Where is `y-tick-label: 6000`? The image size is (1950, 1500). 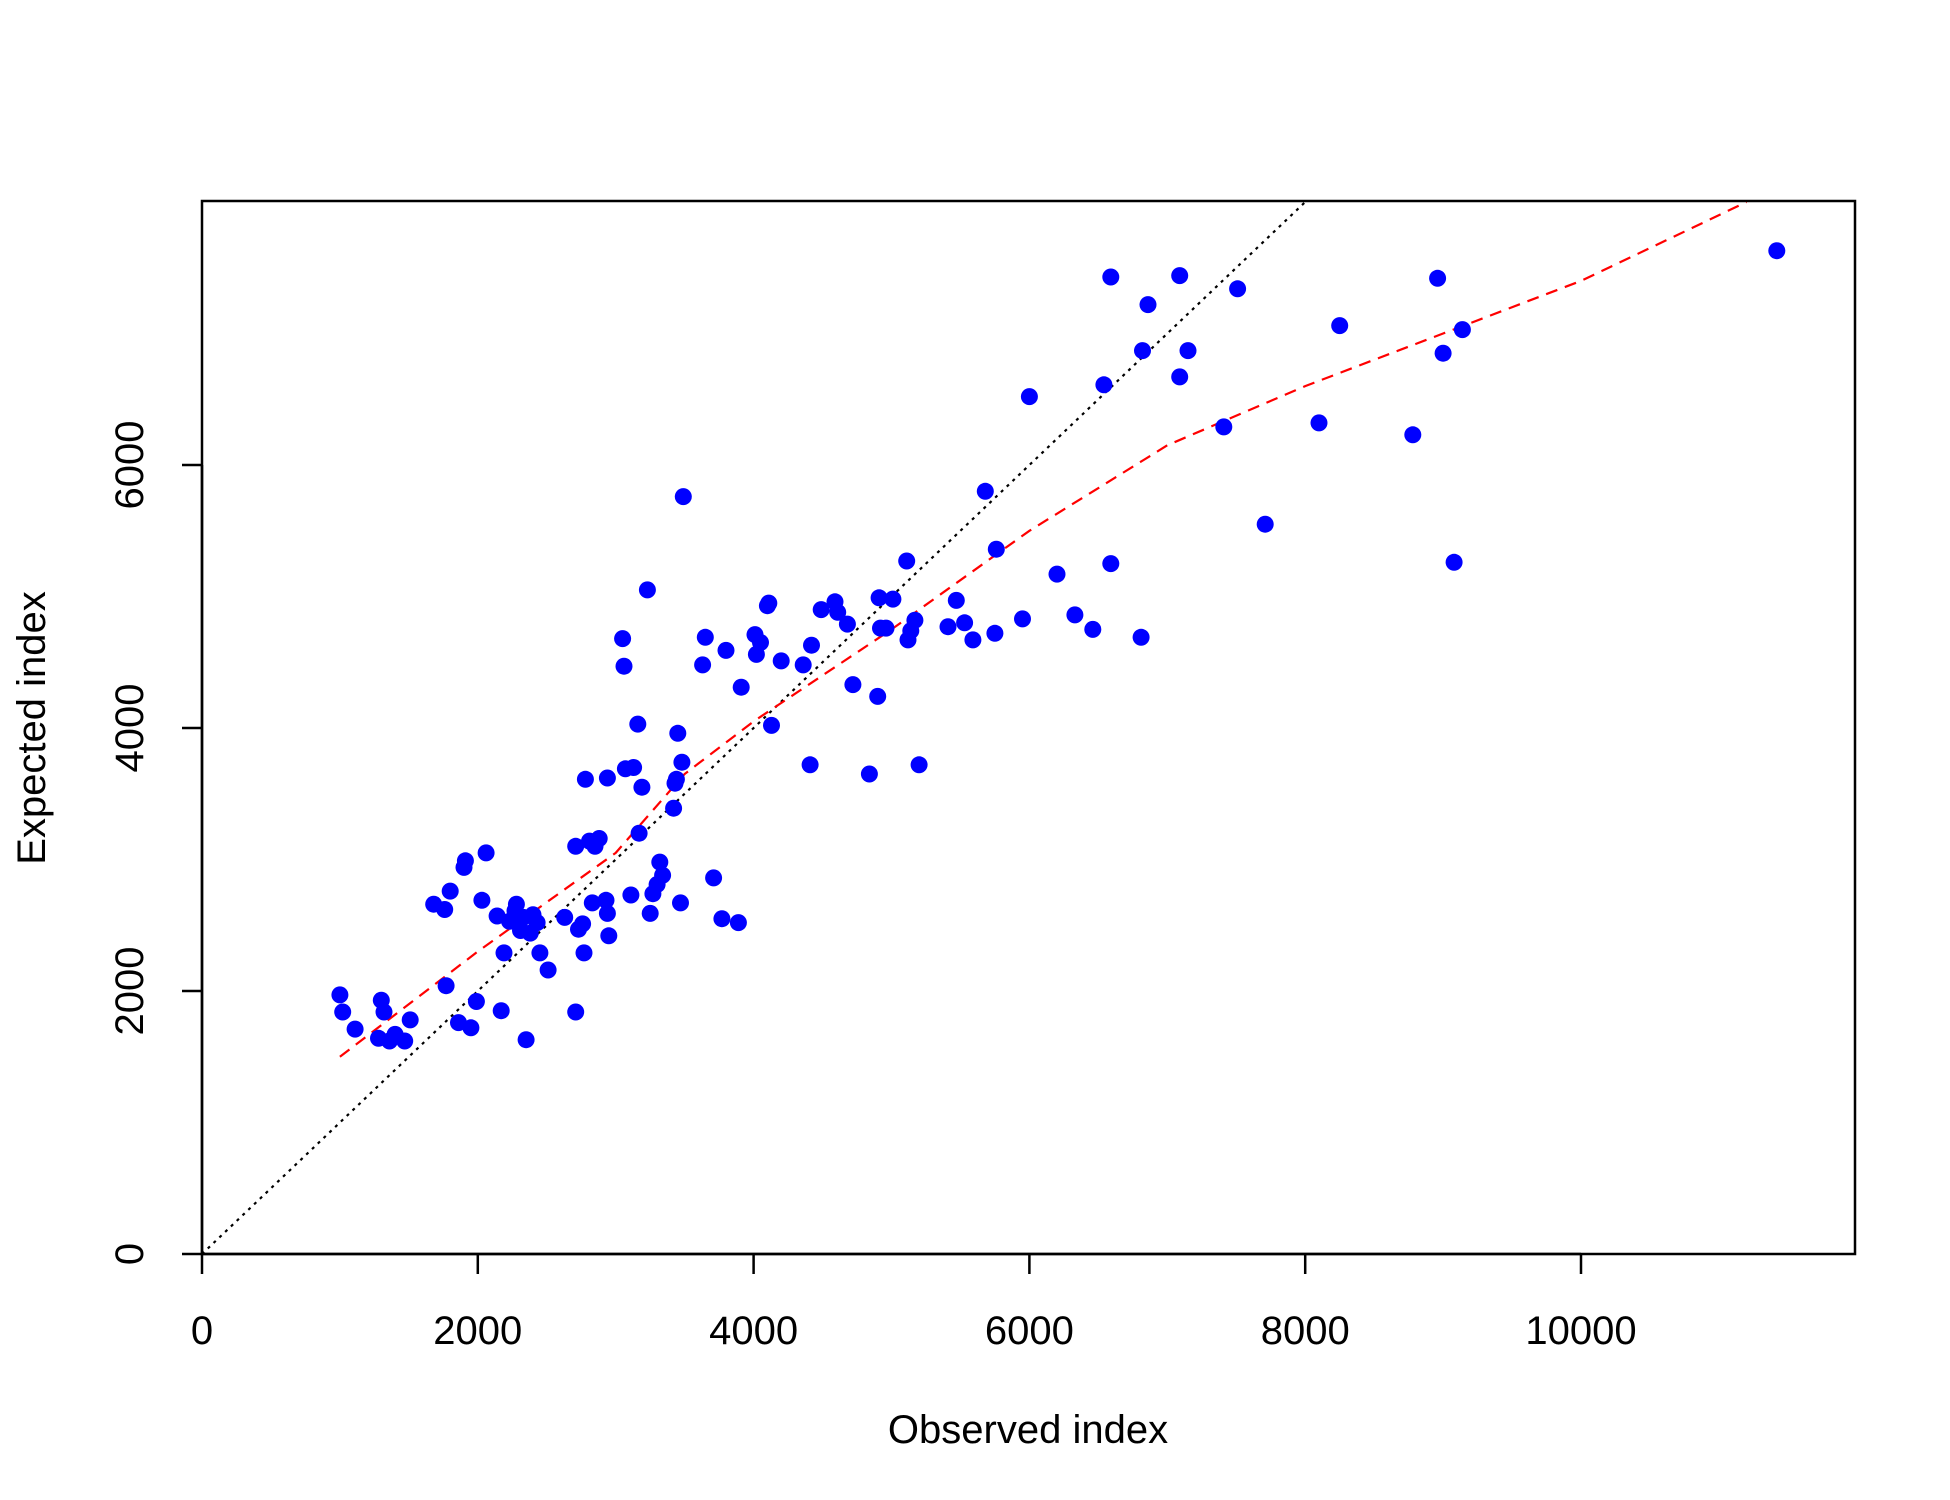 y-tick-label: 6000 is located at coordinates (130, 465).